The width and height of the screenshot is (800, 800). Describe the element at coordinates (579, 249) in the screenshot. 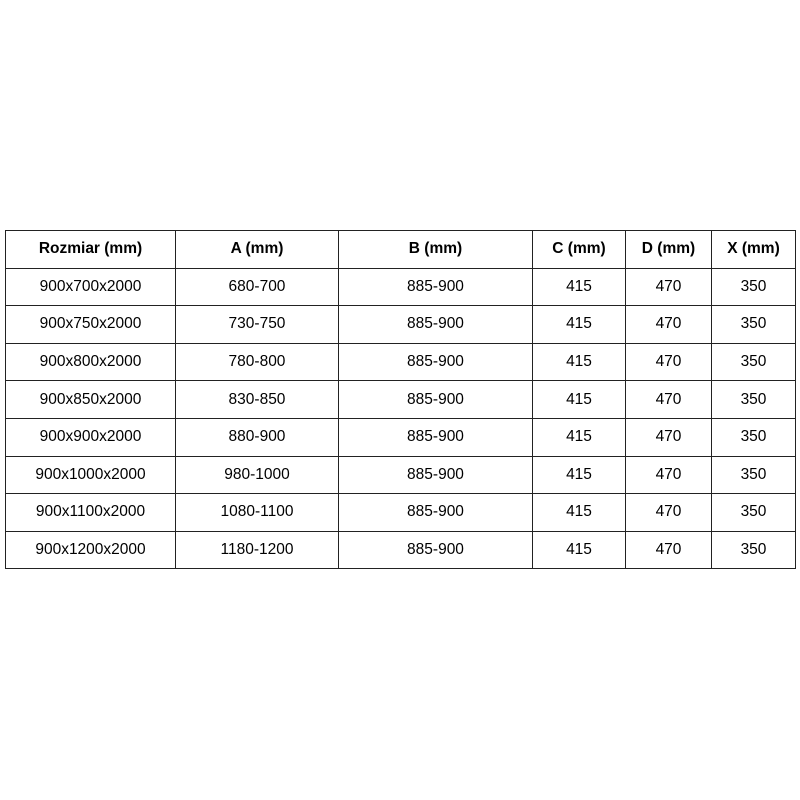

I see `column-header: C (mm)` at that location.